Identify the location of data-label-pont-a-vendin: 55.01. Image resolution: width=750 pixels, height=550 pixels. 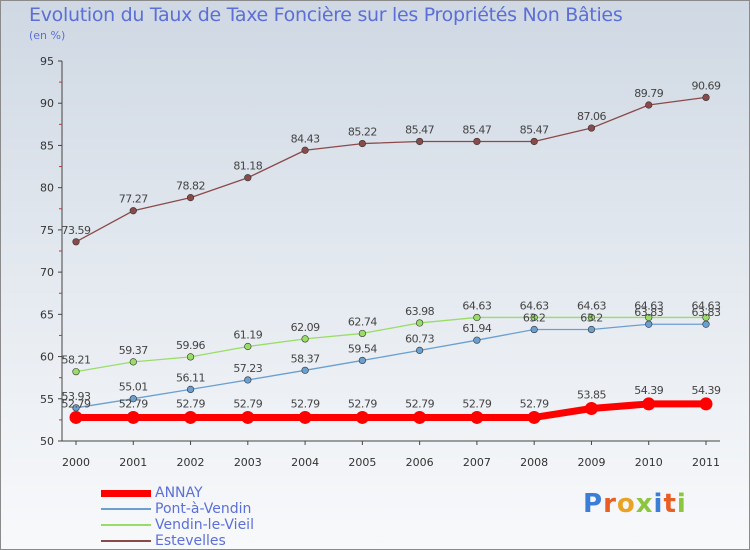
(133, 387).